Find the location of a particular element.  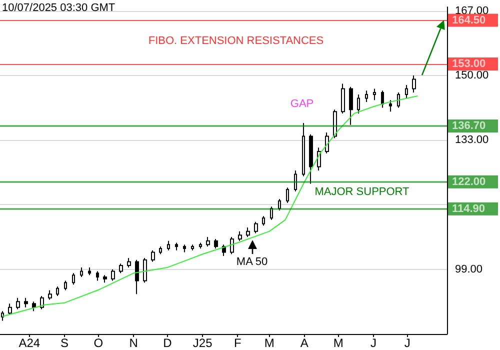

x-tick-label: F is located at coordinates (238, 343).